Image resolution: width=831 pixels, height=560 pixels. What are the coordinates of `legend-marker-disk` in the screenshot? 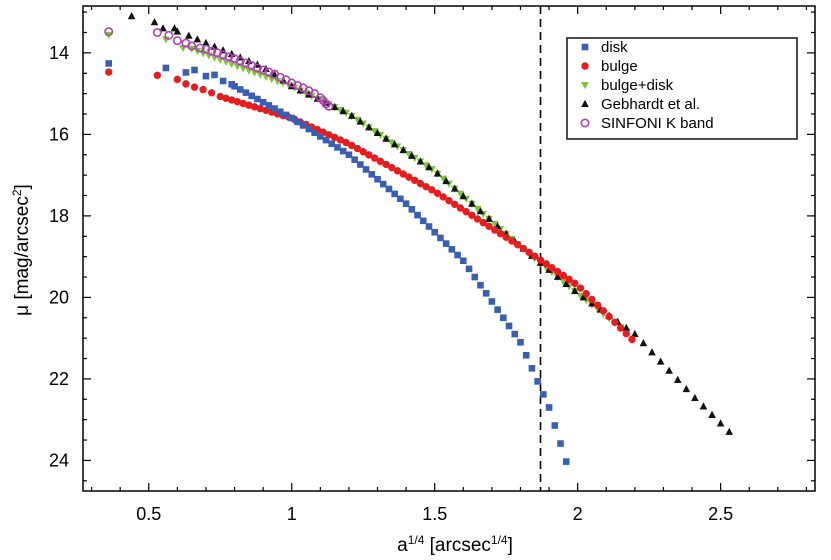 It's located at (585, 47).